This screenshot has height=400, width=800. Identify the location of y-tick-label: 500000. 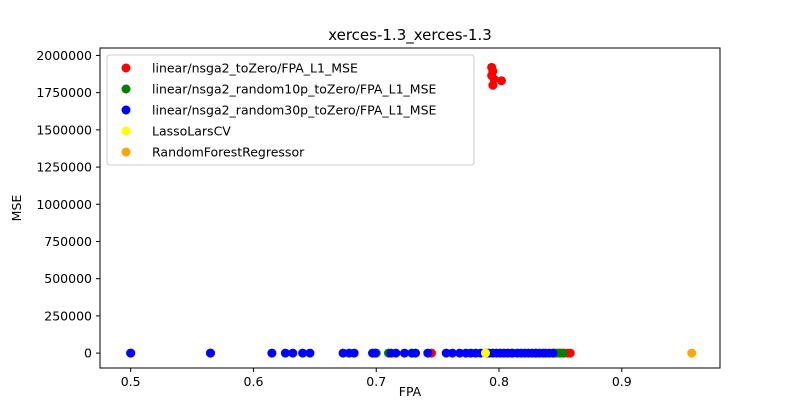
(68, 278).